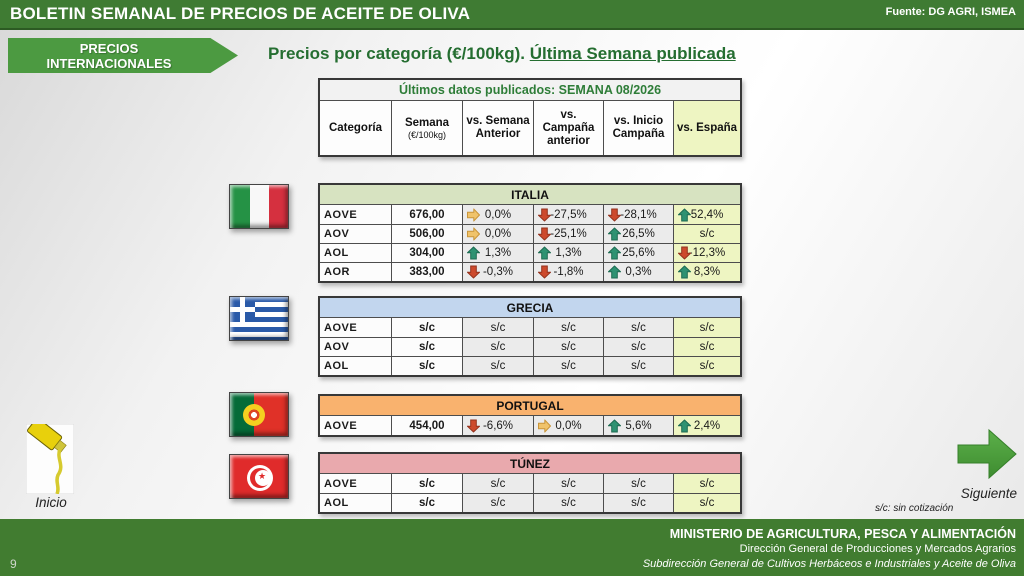  I want to click on change-cell: 52,4%, so click(707, 214).